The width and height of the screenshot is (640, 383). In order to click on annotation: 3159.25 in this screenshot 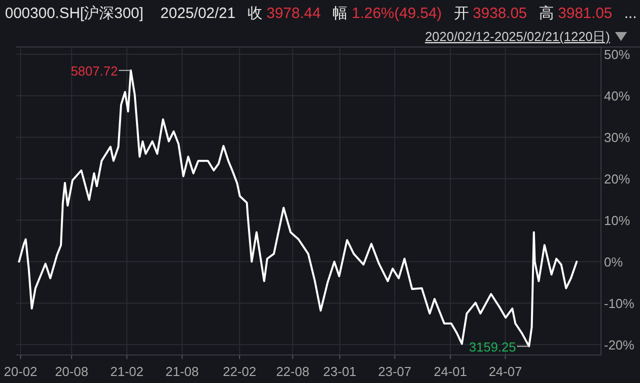, I will do `click(492, 346)`.